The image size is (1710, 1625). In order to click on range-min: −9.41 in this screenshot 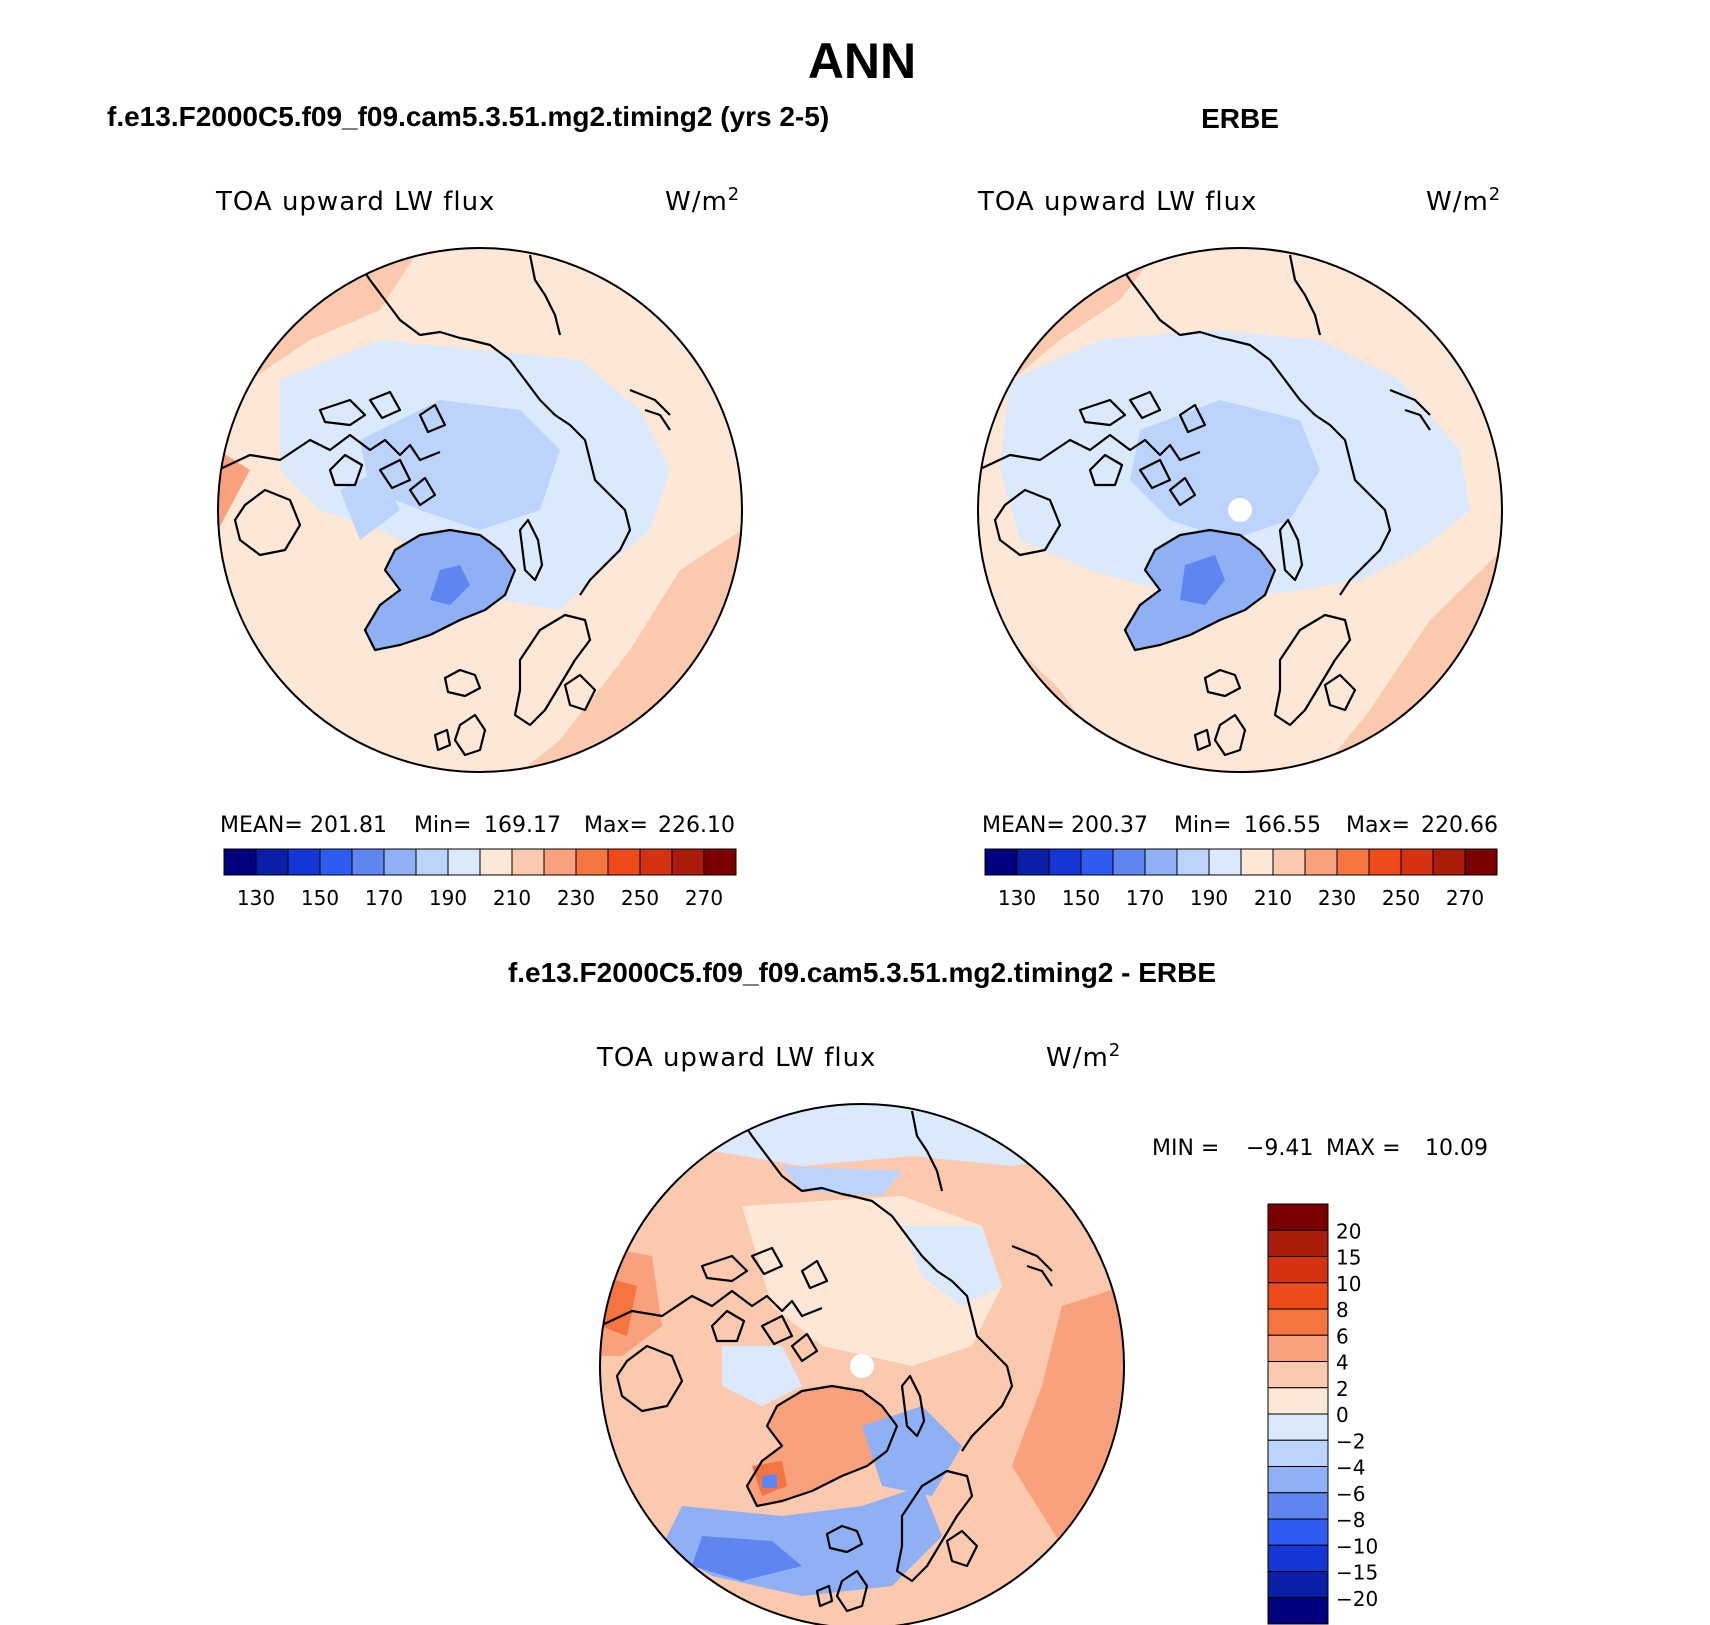, I will do `click(1279, 1148)`.